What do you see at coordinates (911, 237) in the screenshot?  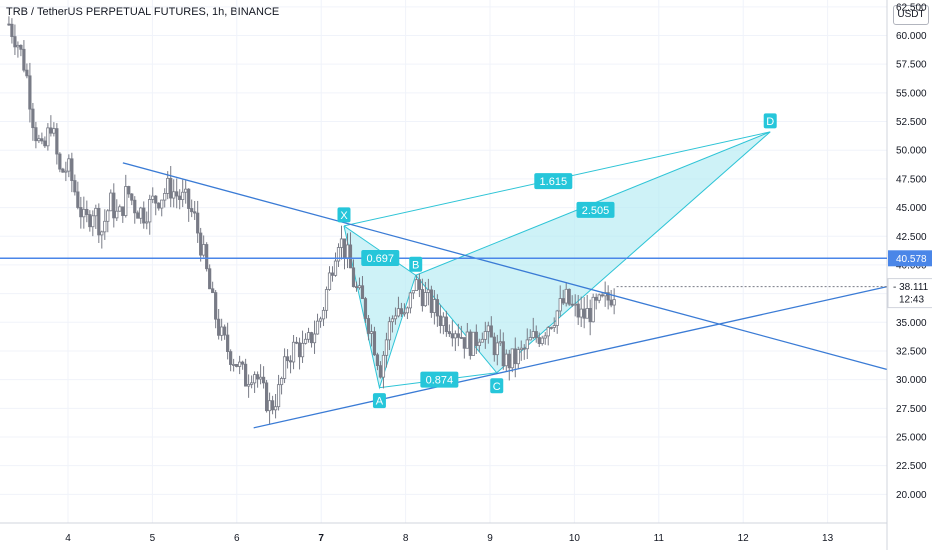 I see `y-tick-label: 42.500` at bounding box center [911, 237].